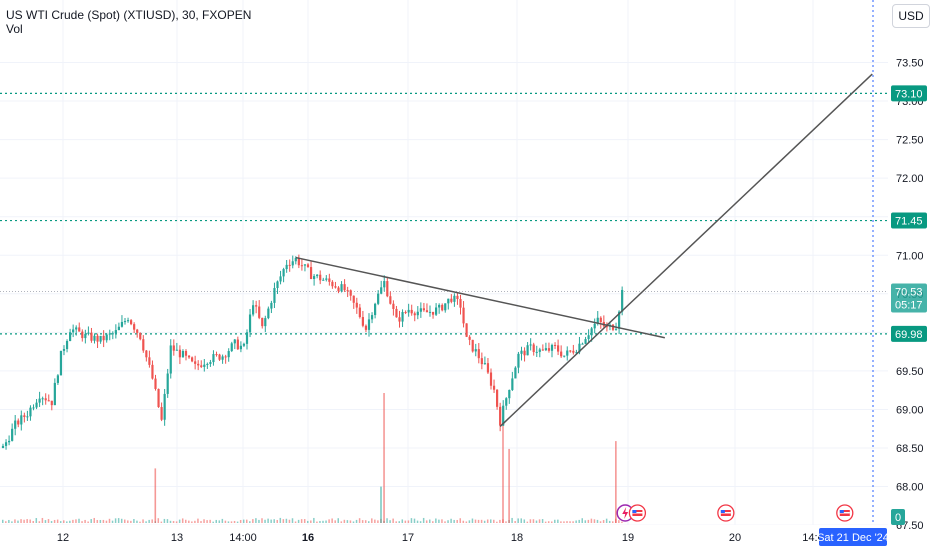  Describe the element at coordinates (14, 29) in the screenshot. I see `volume-indicator-label: Vol` at that location.